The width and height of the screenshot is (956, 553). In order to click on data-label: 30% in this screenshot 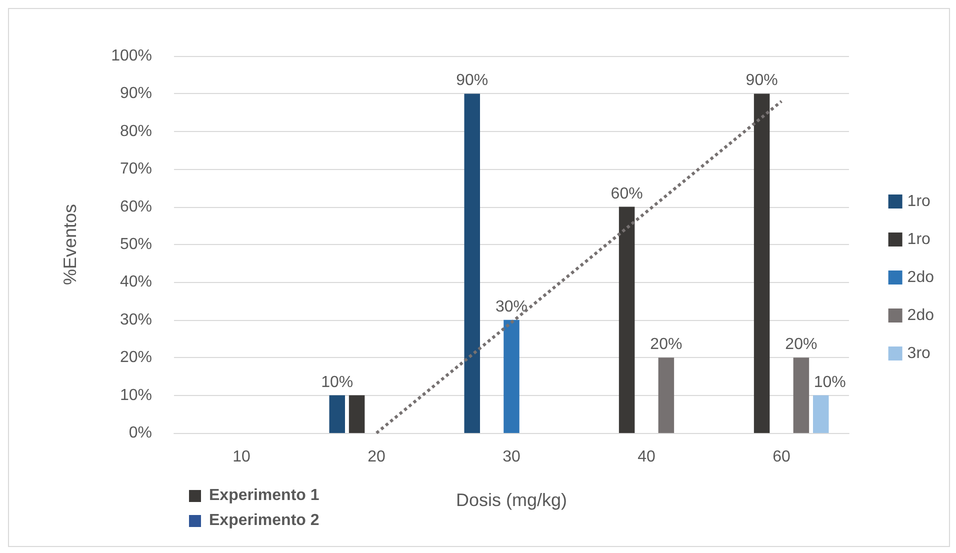, I will do `click(511, 307)`.